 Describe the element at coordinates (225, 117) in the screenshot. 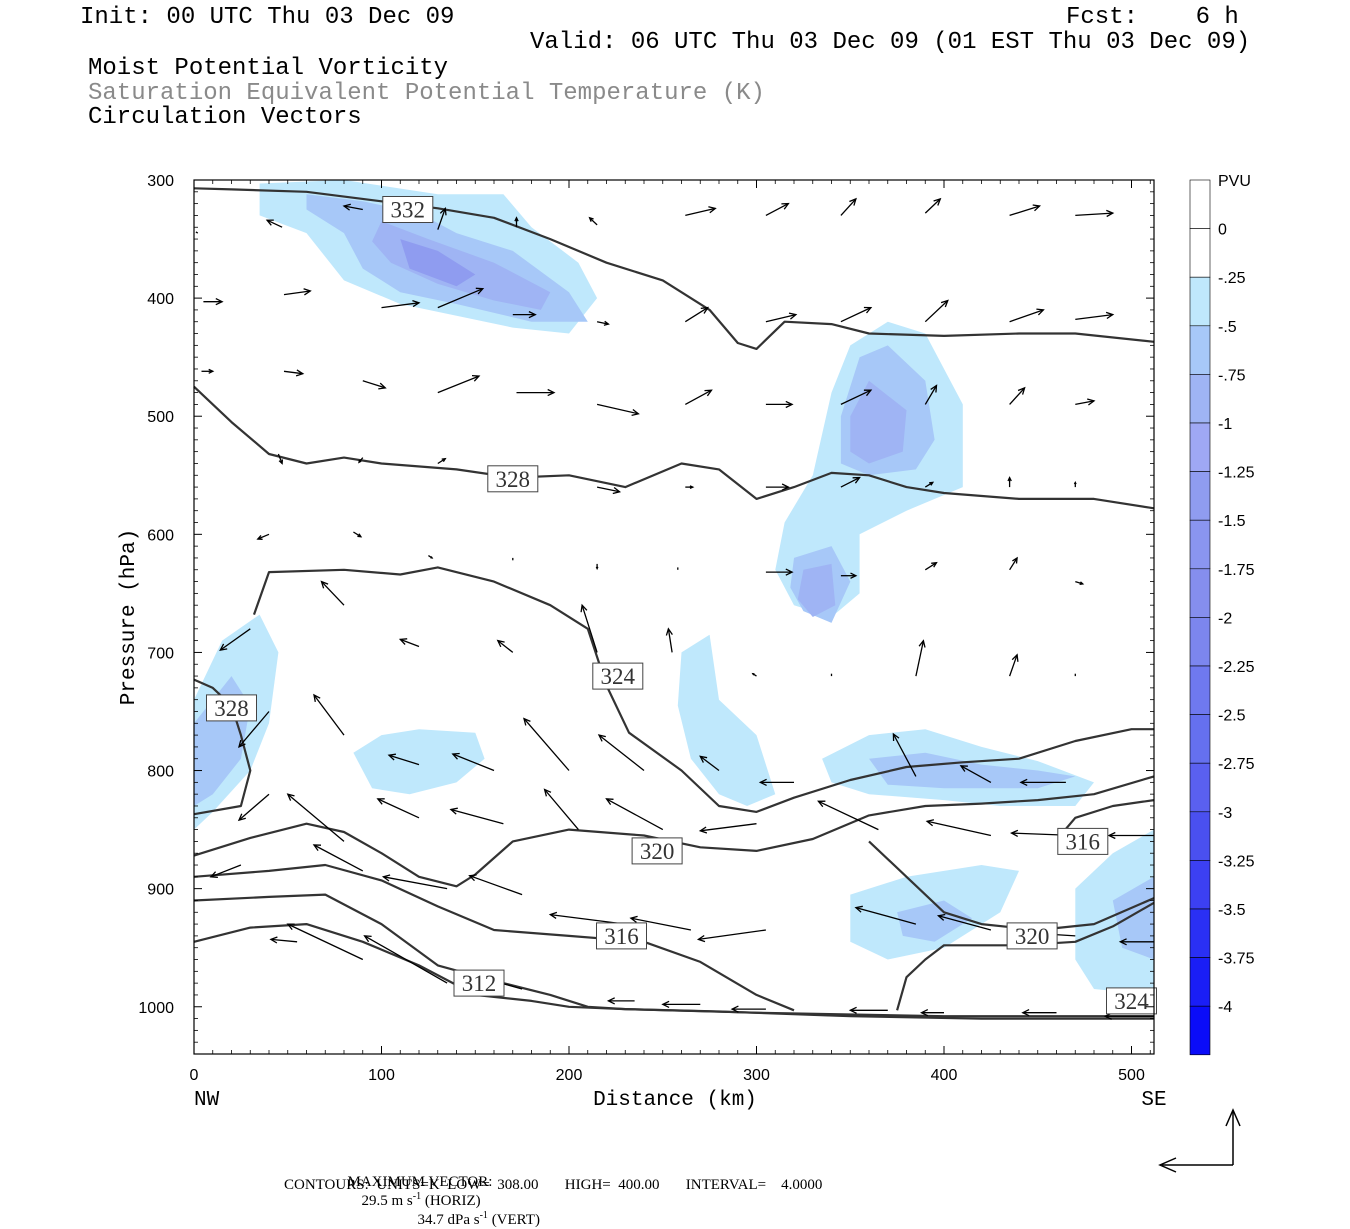

I see `field-title-vectors: Circulation Vectors` at that location.